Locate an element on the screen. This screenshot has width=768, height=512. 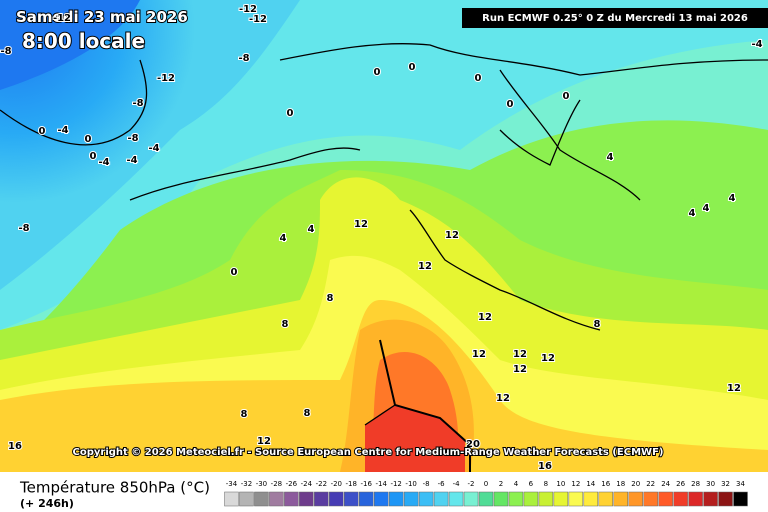
legend-label: -14 is located at coordinates (381, 484).